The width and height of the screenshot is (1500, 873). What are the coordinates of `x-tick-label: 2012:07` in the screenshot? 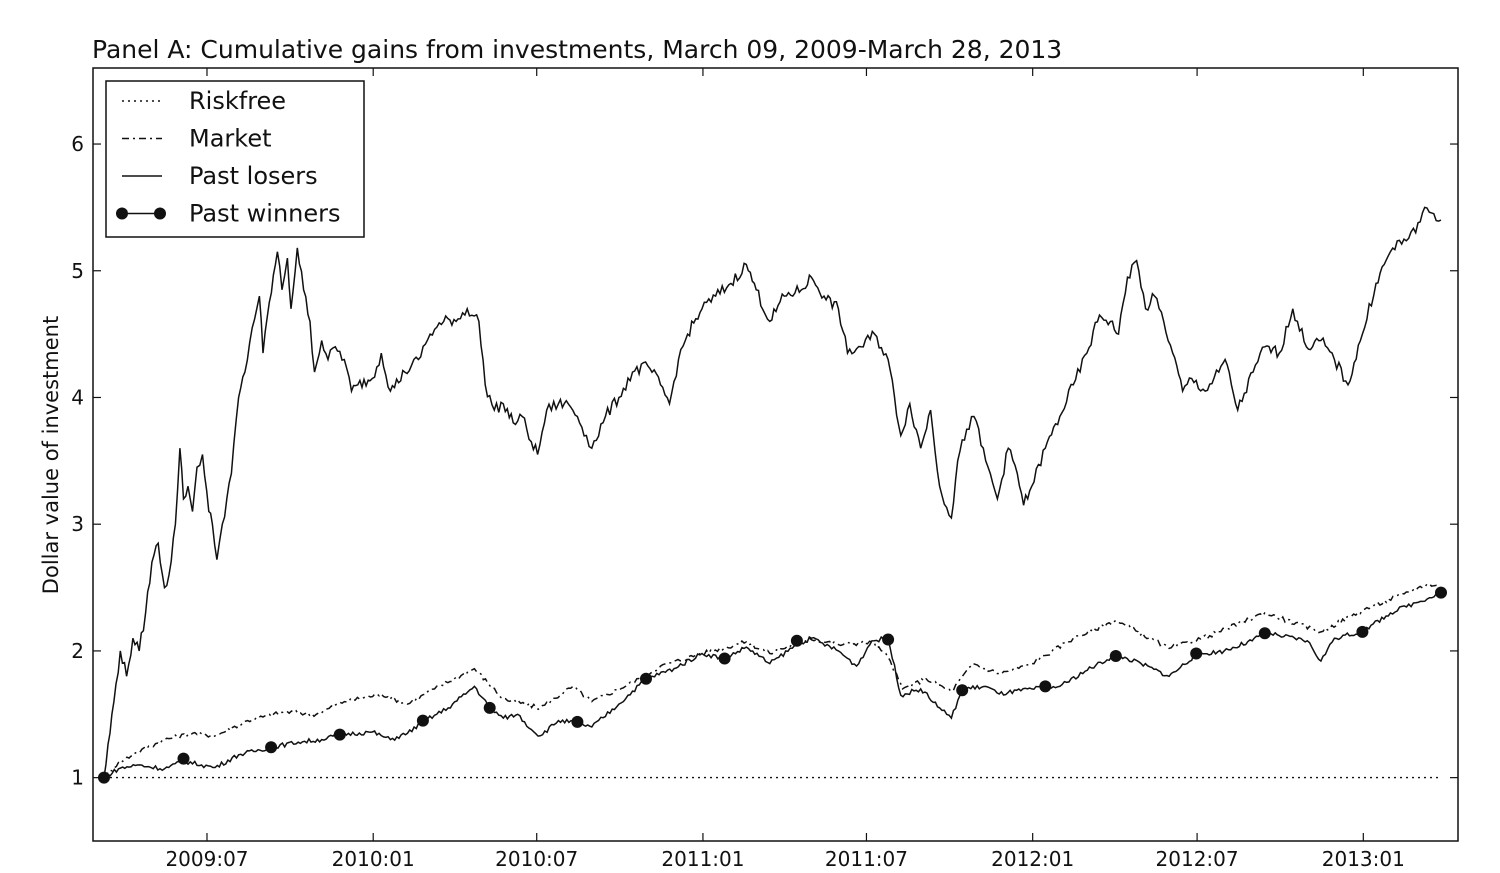 It's located at (1197, 859).